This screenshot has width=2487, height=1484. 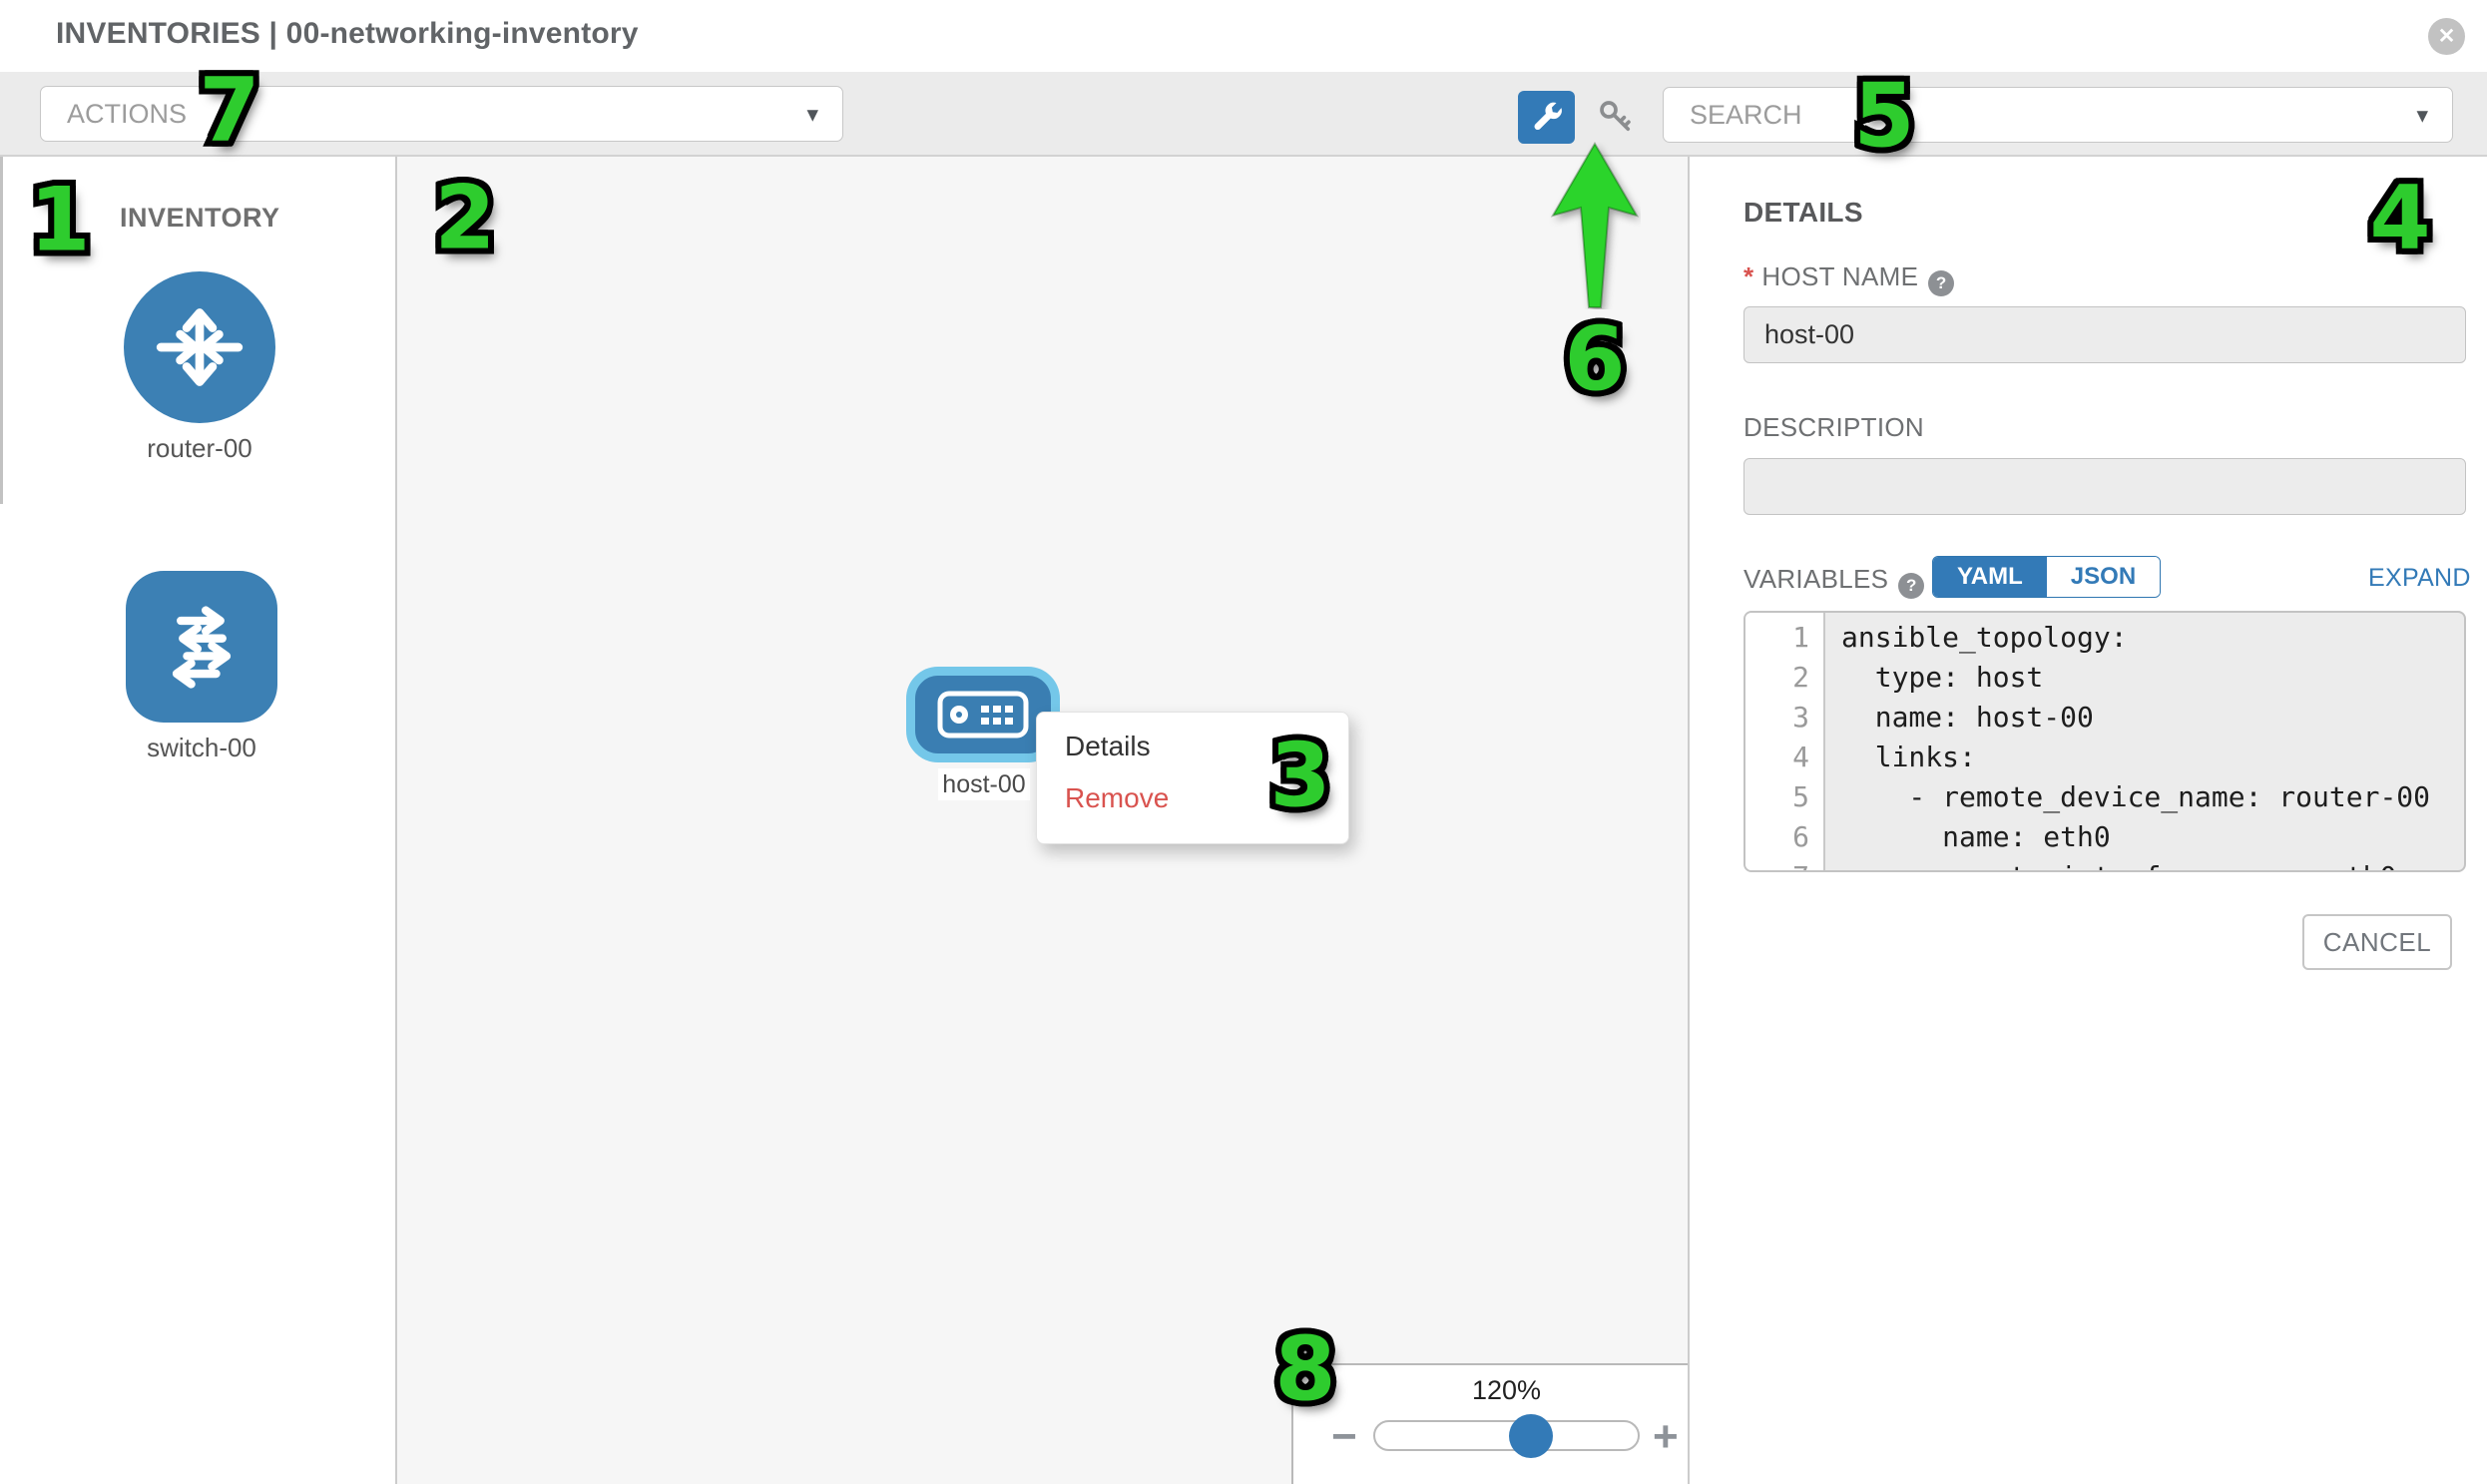 What do you see at coordinates (1803, 212) in the screenshot?
I see `details-heading: DETAILS` at bounding box center [1803, 212].